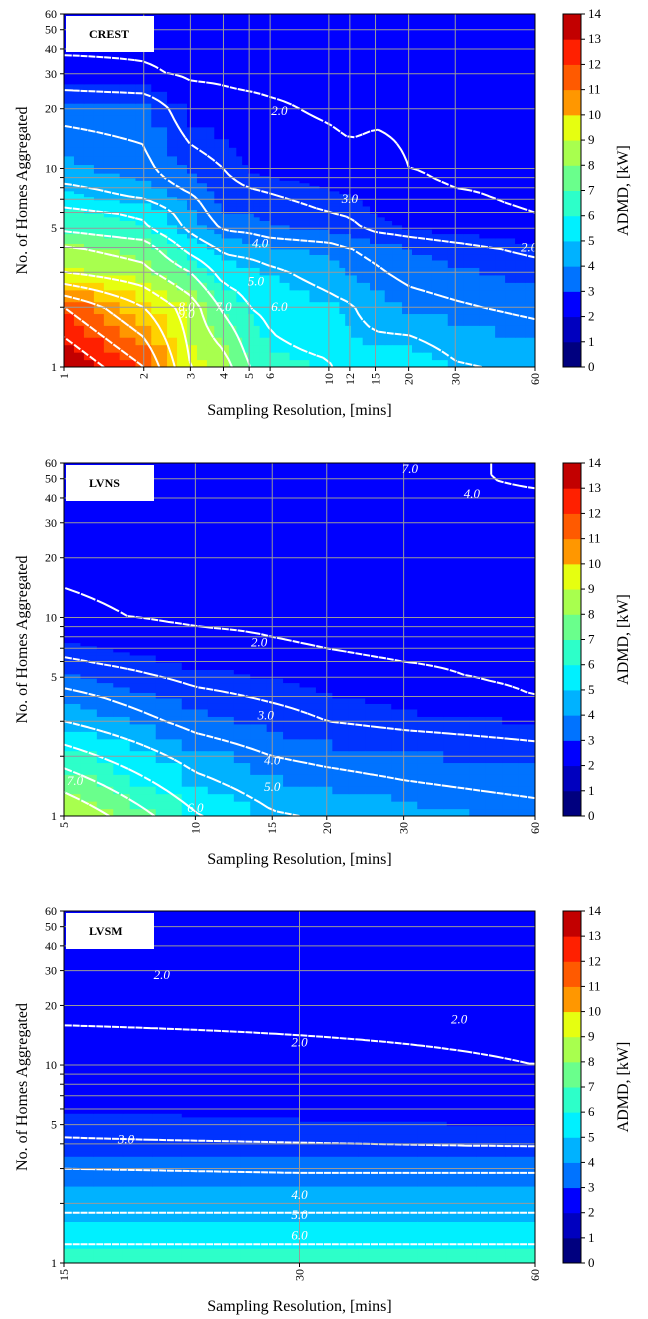 Image resolution: width=648 pixels, height=1319 pixels. What do you see at coordinates (51, 498) in the screenshot?
I see `y-tick-label: 40` at bounding box center [51, 498].